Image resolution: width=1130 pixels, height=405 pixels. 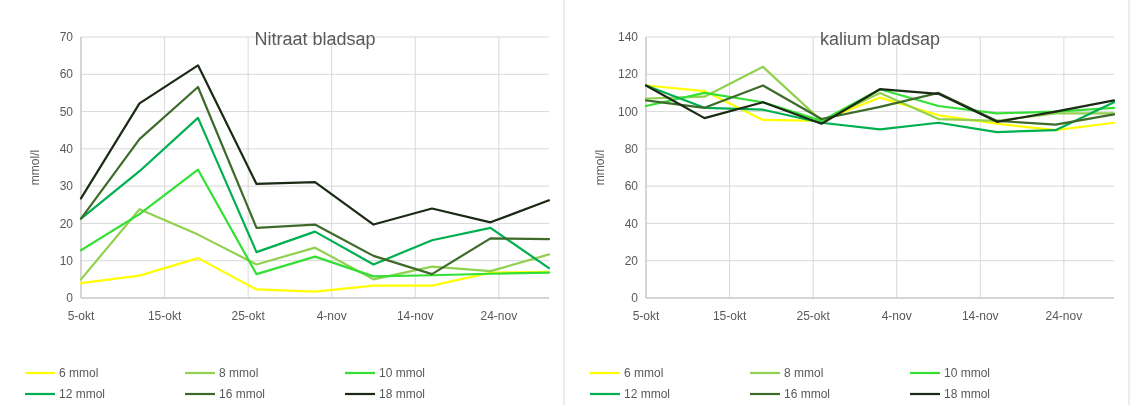 I want to click on y-tick-label: 70, so click(x=66, y=37).